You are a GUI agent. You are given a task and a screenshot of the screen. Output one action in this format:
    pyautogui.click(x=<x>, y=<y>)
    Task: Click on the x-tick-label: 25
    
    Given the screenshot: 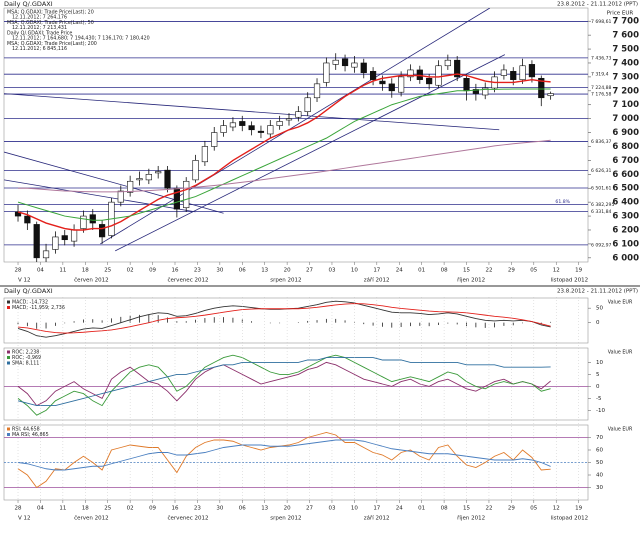 What is the action you would take?
    pyautogui.click(x=107, y=509)
    